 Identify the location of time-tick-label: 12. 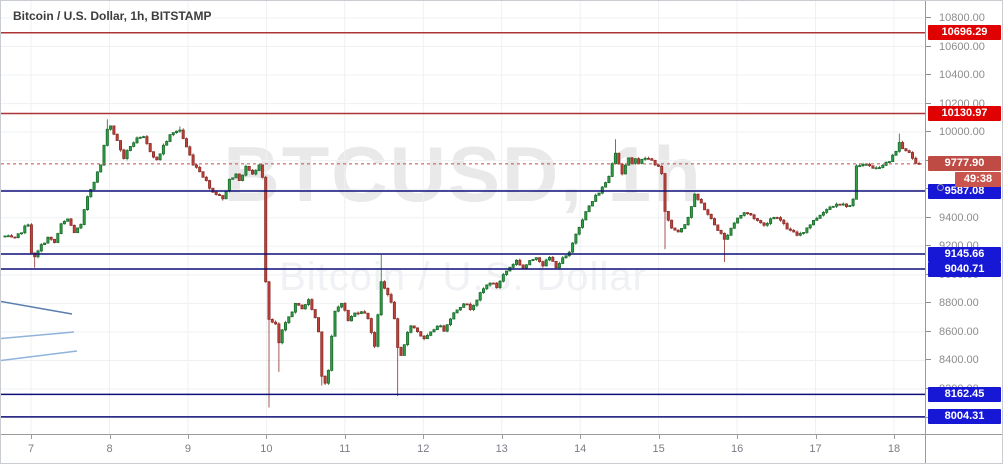
(423, 449).